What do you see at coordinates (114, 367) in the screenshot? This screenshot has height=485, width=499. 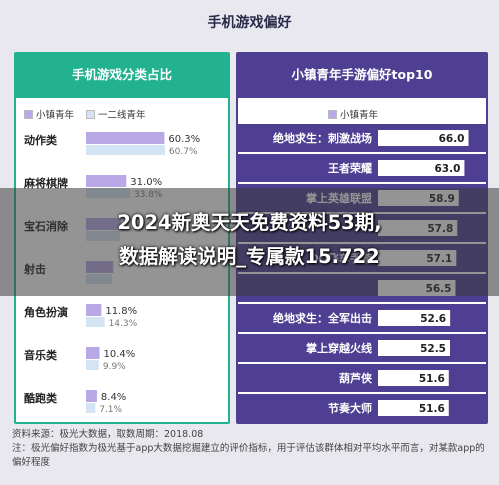 I see `value-label-tier1-5: 9.9%` at bounding box center [114, 367].